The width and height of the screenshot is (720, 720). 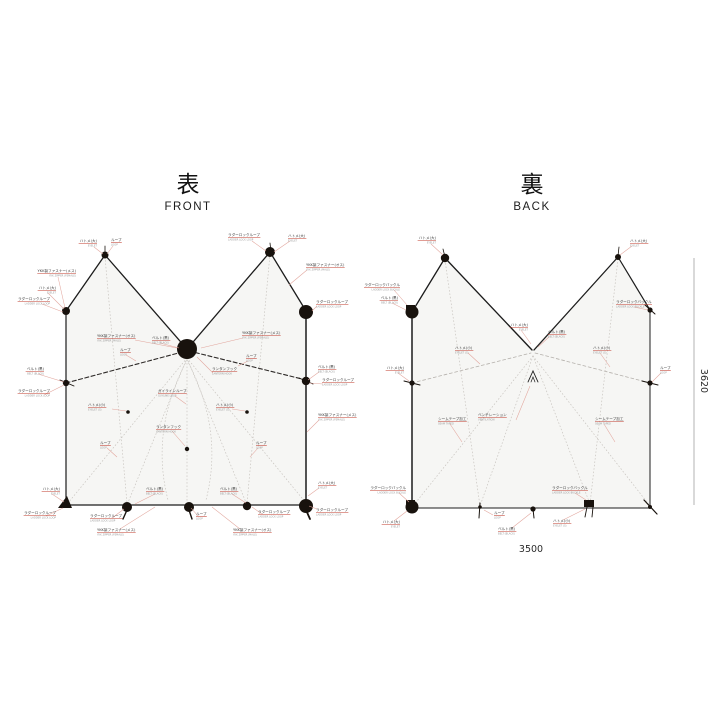 I want to click on back-title-sub: BACK, so click(x=532, y=207).